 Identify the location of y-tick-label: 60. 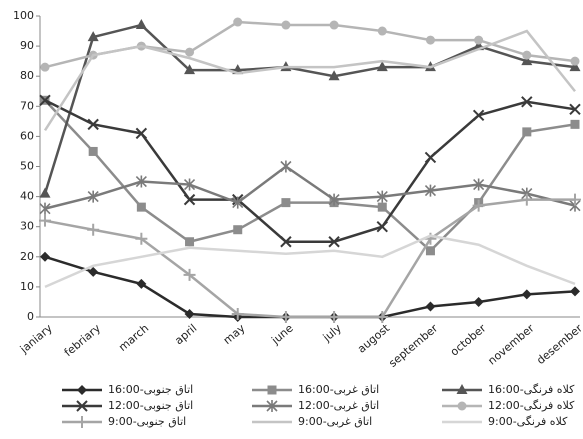
(27, 135).